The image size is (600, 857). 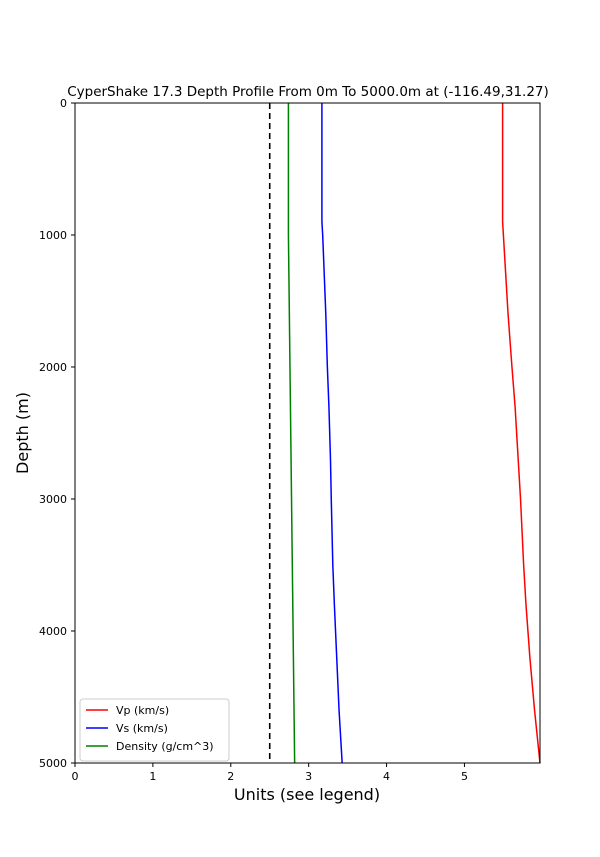 I want to click on y-tick-label: 2000, so click(x=53, y=367).